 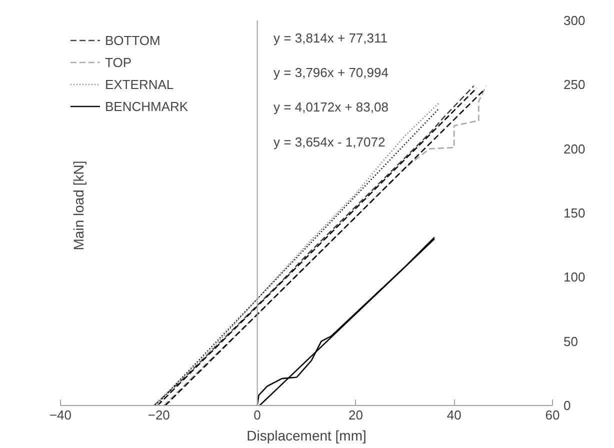 I want to click on y-tick-label: 250, so click(x=575, y=84).